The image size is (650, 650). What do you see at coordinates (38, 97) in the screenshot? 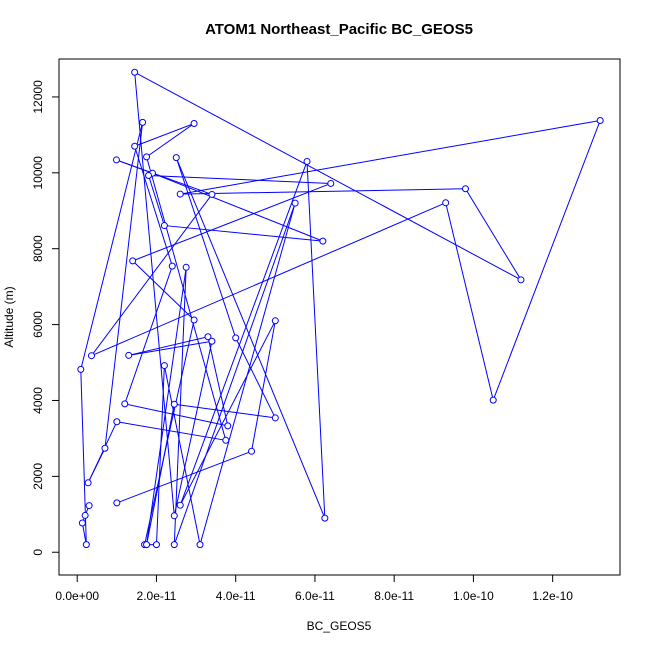
I see `y-tick-label: 12000` at bounding box center [38, 97].